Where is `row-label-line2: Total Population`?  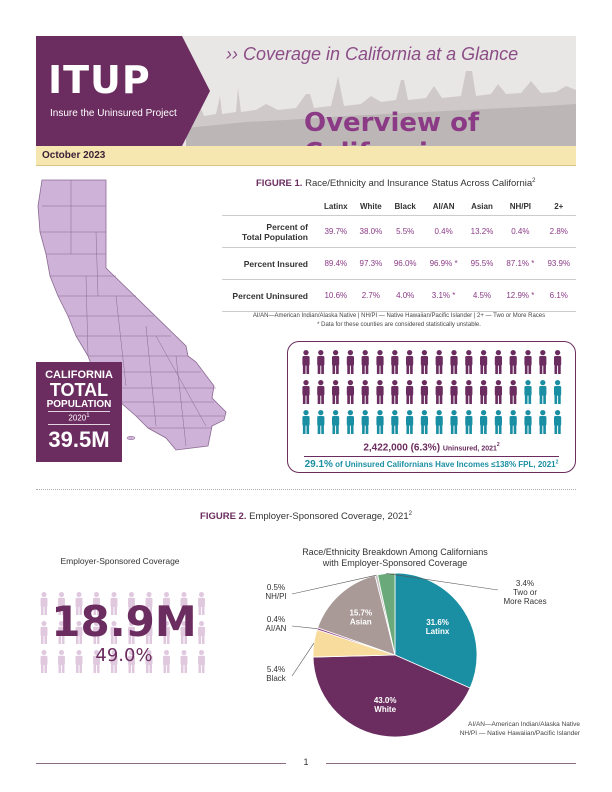
row-label-line2: Total Population is located at coordinates (275, 236).